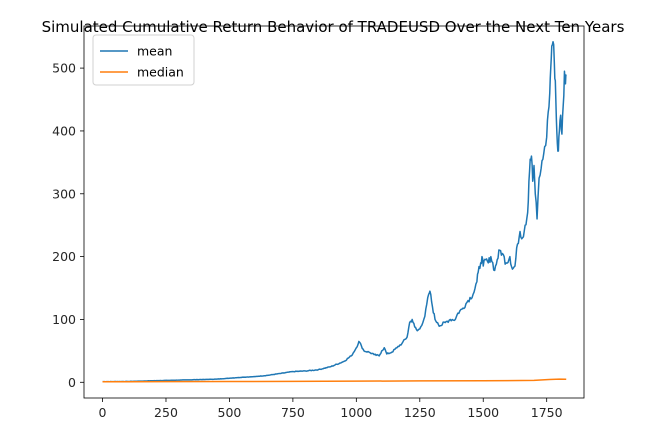 The image size is (668, 433). What do you see at coordinates (64, 68) in the screenshot?
I see `y-tick-label: 500` at bounding box center [64, 68].